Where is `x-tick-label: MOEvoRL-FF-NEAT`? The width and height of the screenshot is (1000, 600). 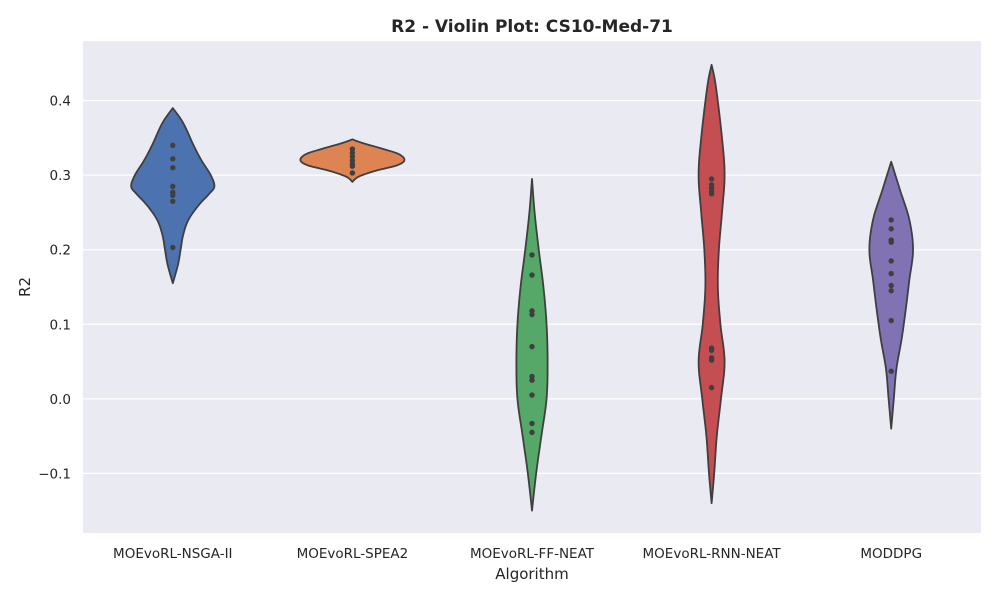
x-tick-label: MOEvoRL-FF-NEAT is located at coordinates (532, 554).